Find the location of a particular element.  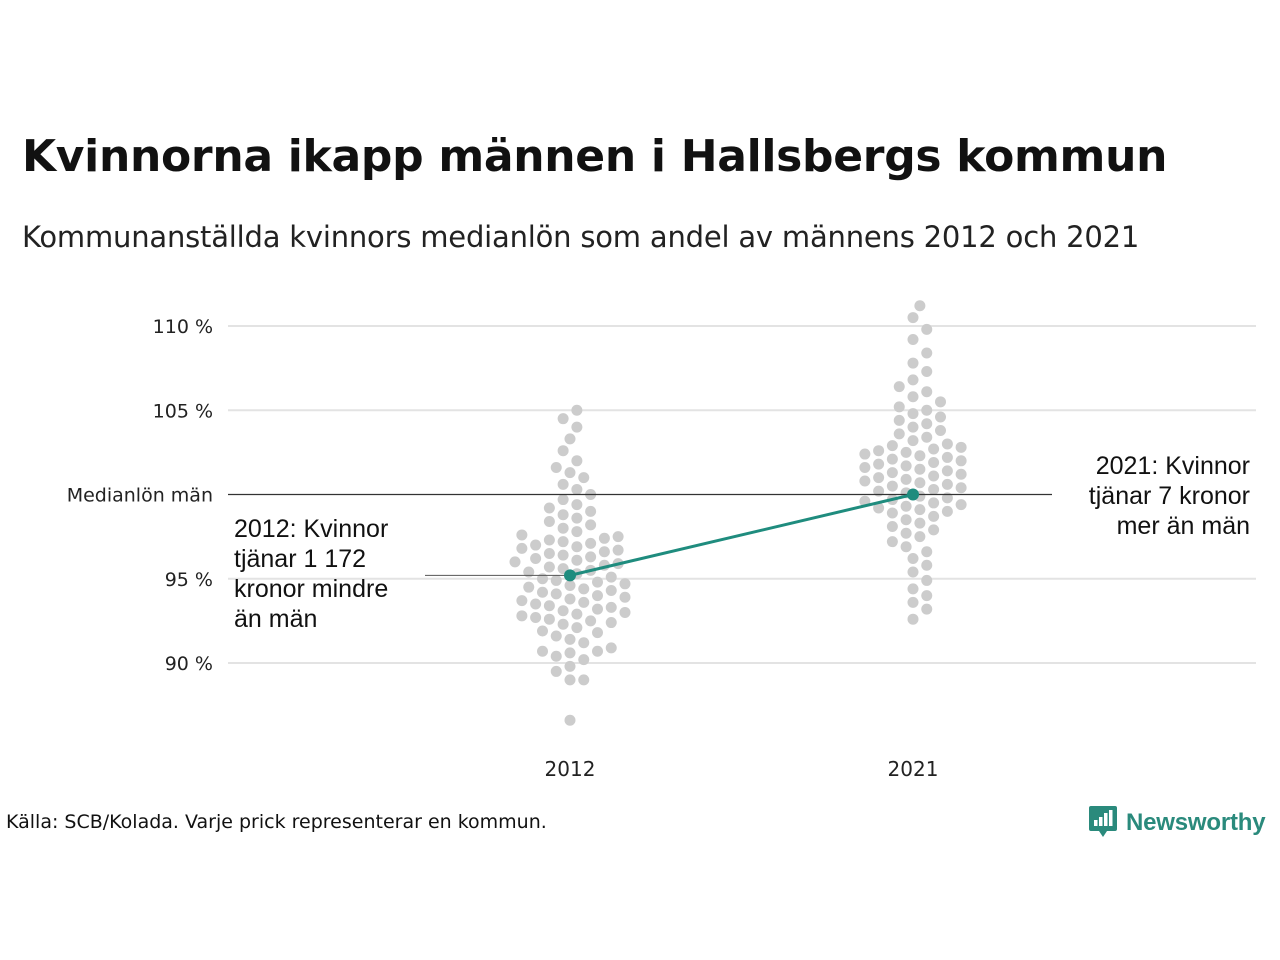

annotation-line: 2021: Kvinnor is located at coordinates (1173, 466).